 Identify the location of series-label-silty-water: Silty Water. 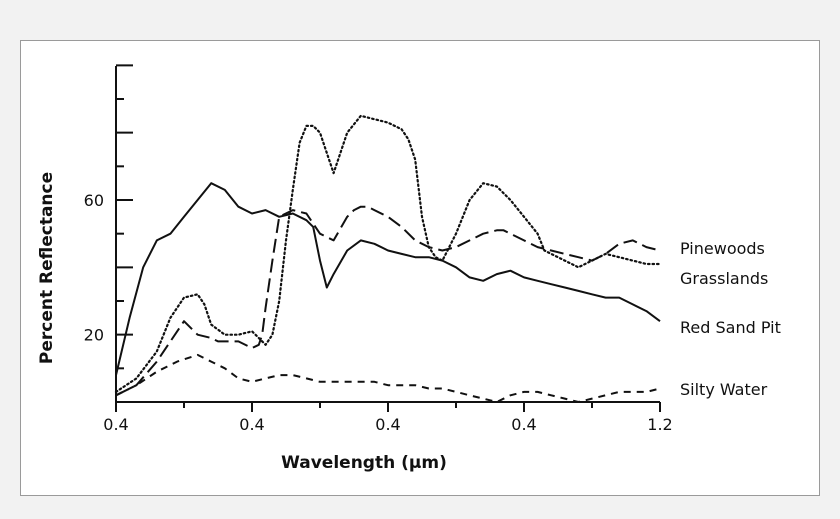
(724, 389).